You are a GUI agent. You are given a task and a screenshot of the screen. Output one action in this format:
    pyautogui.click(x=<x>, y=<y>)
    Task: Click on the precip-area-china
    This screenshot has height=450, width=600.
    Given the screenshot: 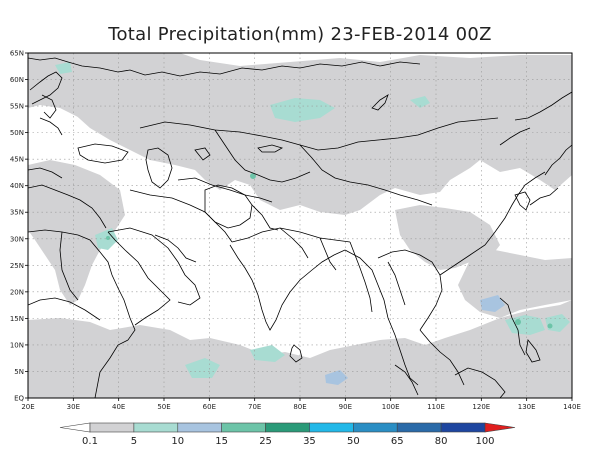 What is the action you would take?
    pyautogui.click(x=447, y=237)
    